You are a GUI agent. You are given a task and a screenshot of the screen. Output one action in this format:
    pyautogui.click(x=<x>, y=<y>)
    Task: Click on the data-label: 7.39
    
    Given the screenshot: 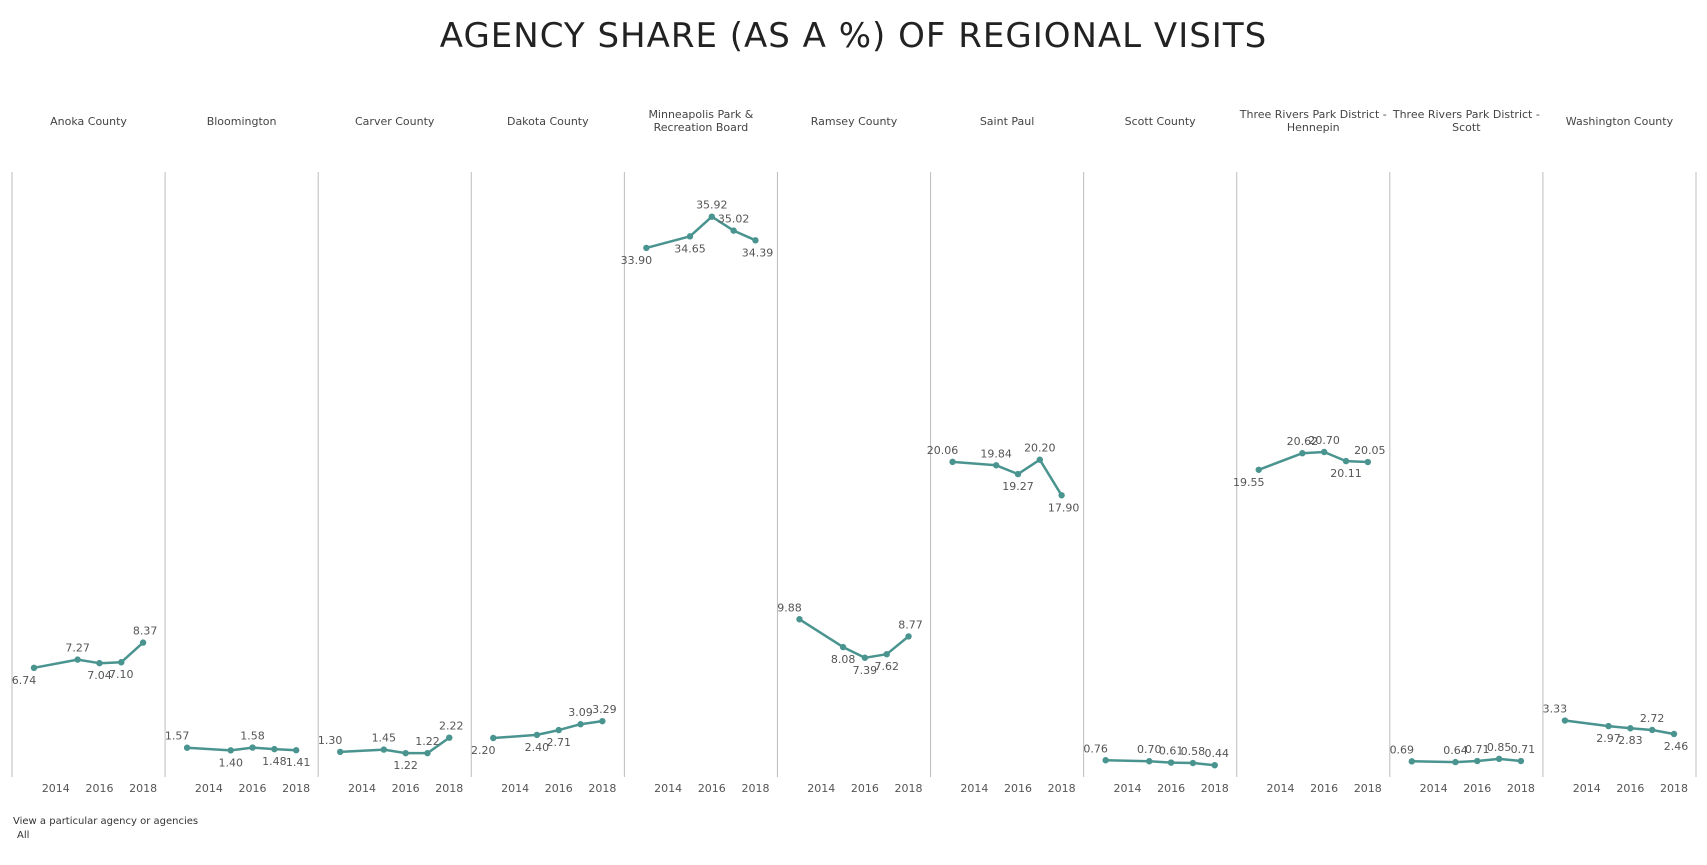 What is the action you would take?
    pyautogui.click(x=865, y=670)
    